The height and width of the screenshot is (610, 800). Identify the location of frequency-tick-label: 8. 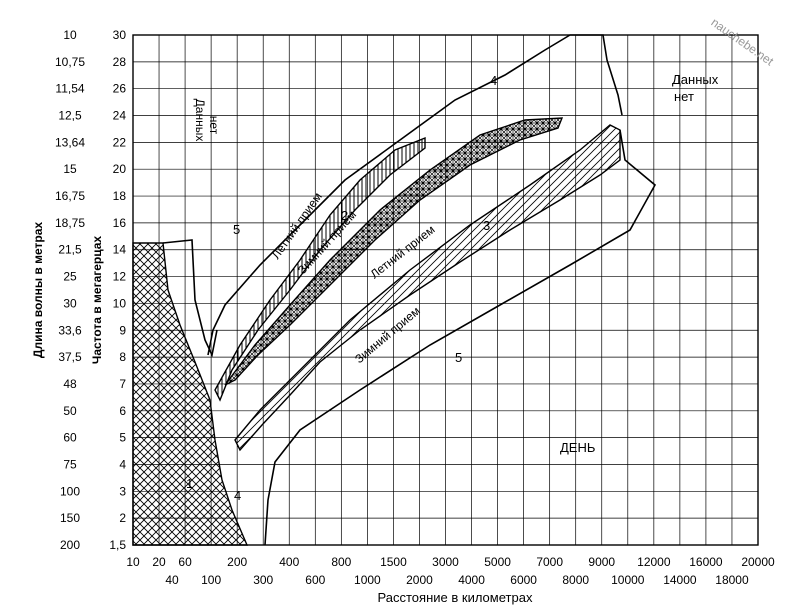
(122, 357).